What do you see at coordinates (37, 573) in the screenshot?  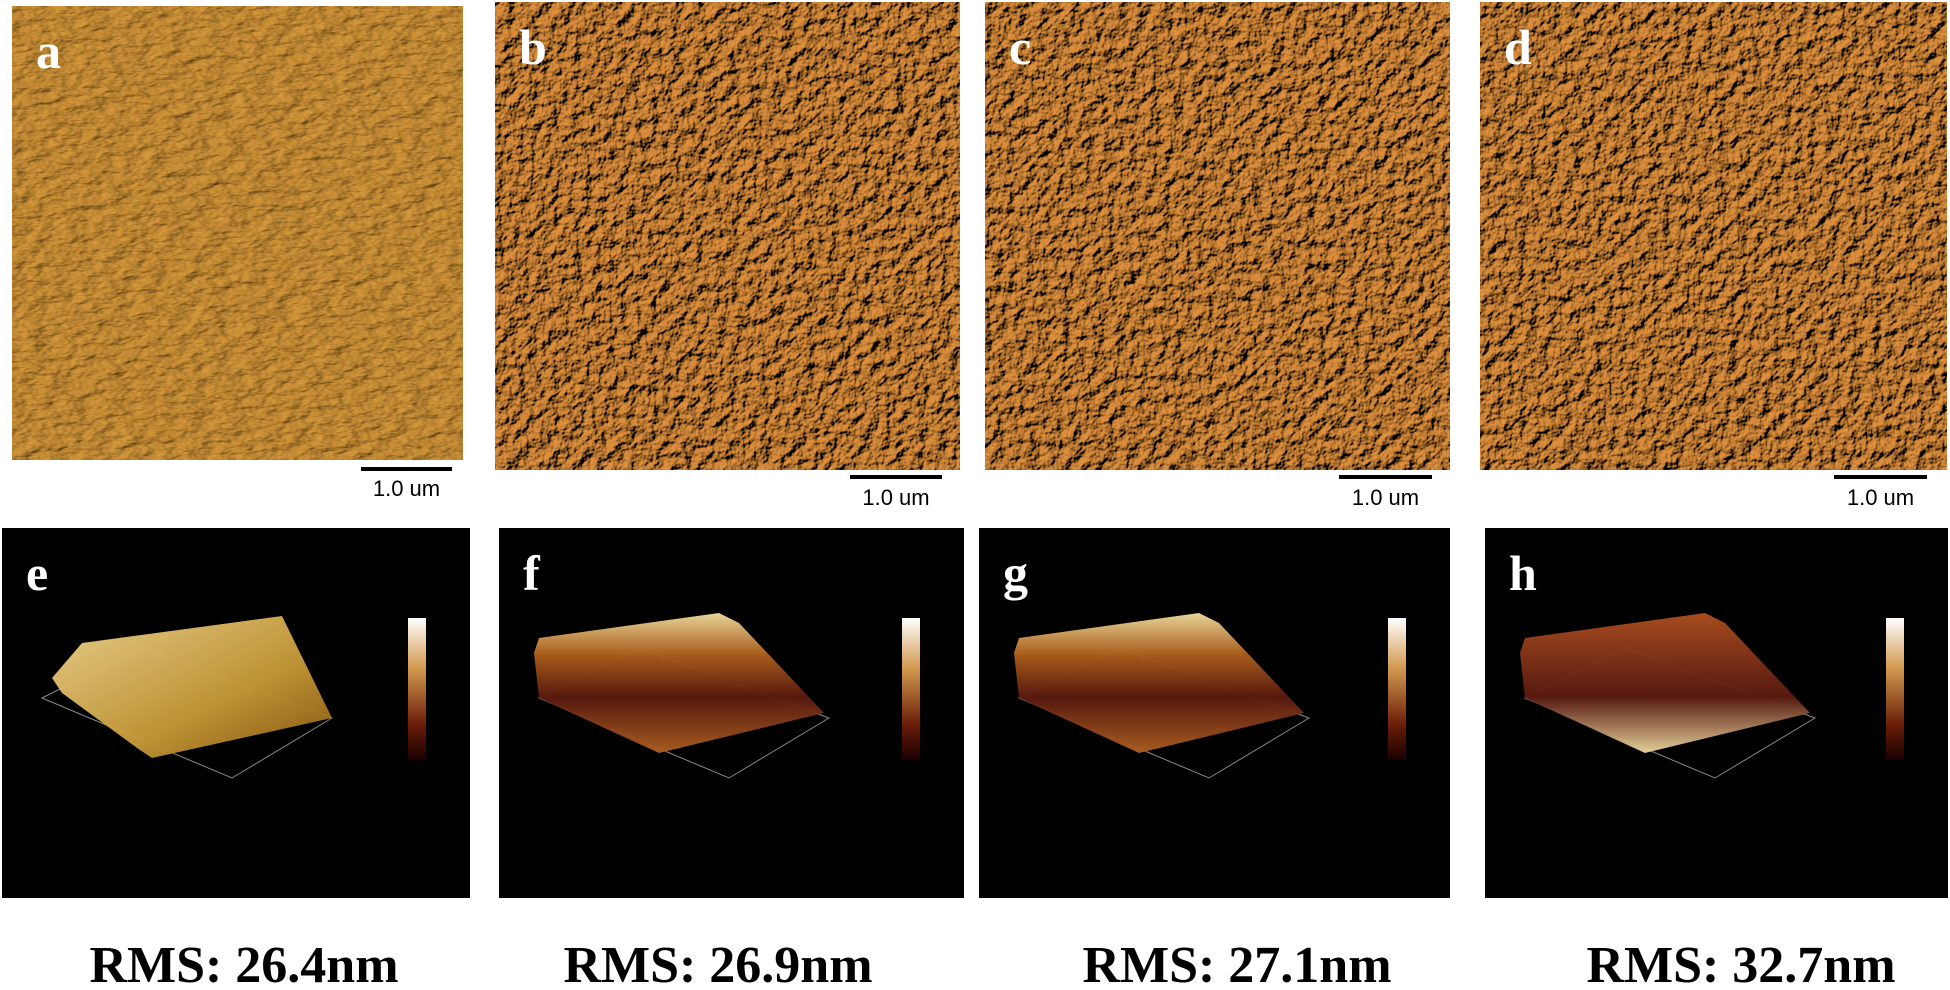 I see `panel-label: e` at bounding box center [37, 573].